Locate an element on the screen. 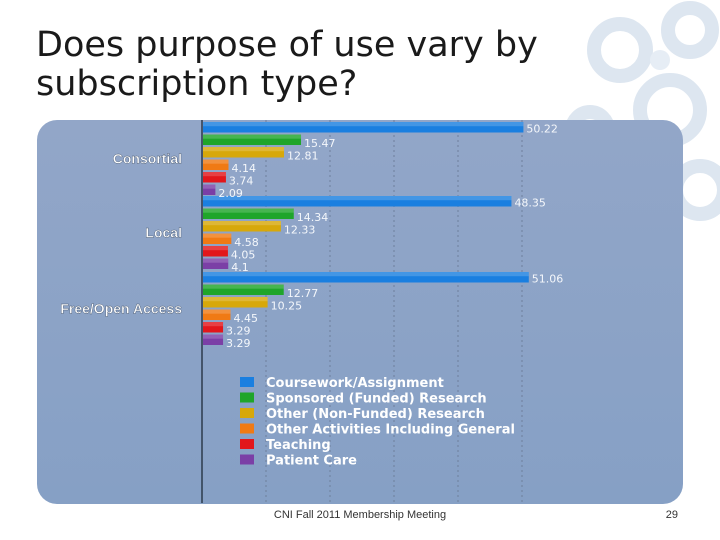 This screenshot has width=720, height=540. category-label: Consortial is located at coordinates (147, 159).